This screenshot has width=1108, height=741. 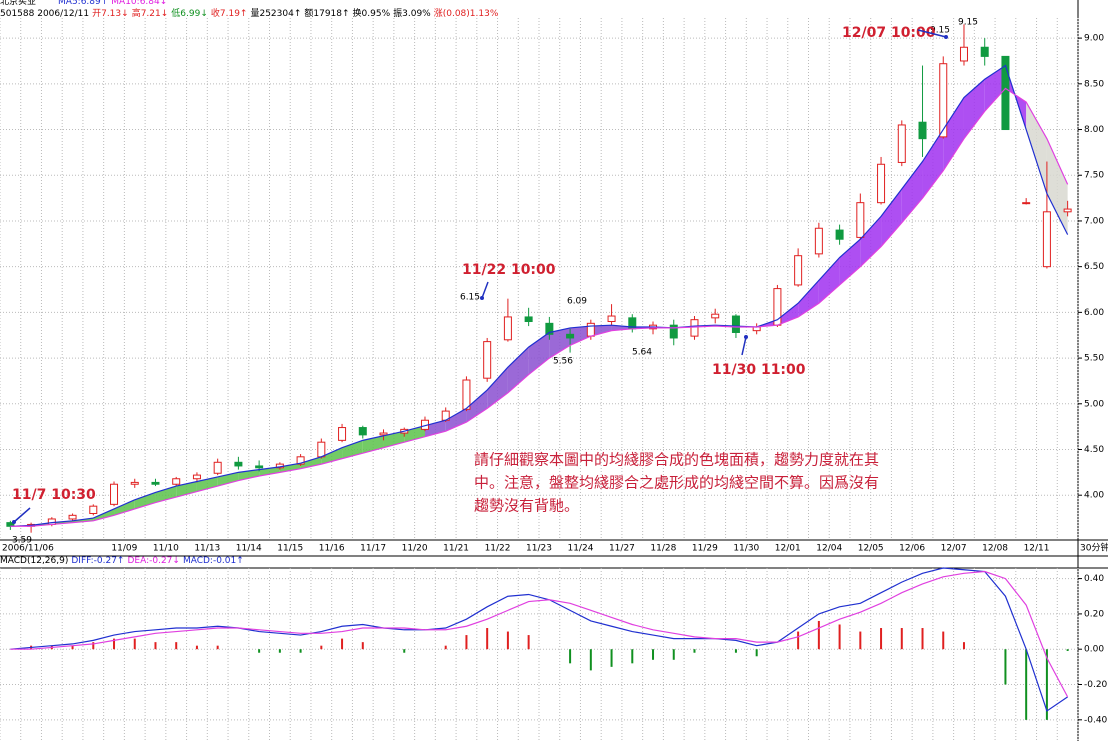 I want to click on x-unit: 30分钟, so click(x=1094, y=548).